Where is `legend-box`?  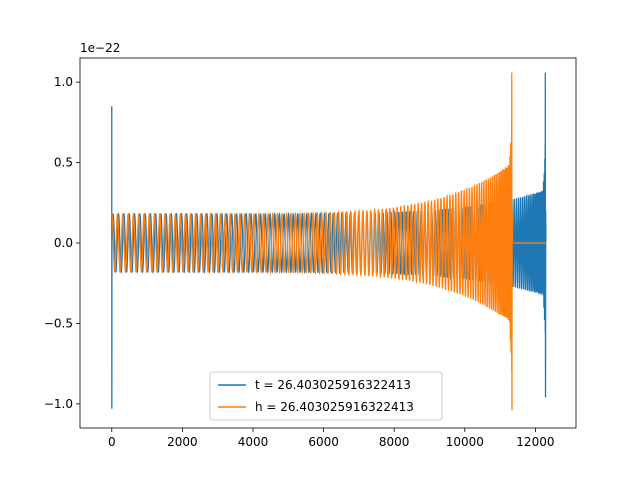
legend-box is located at coordinates (326, 396).